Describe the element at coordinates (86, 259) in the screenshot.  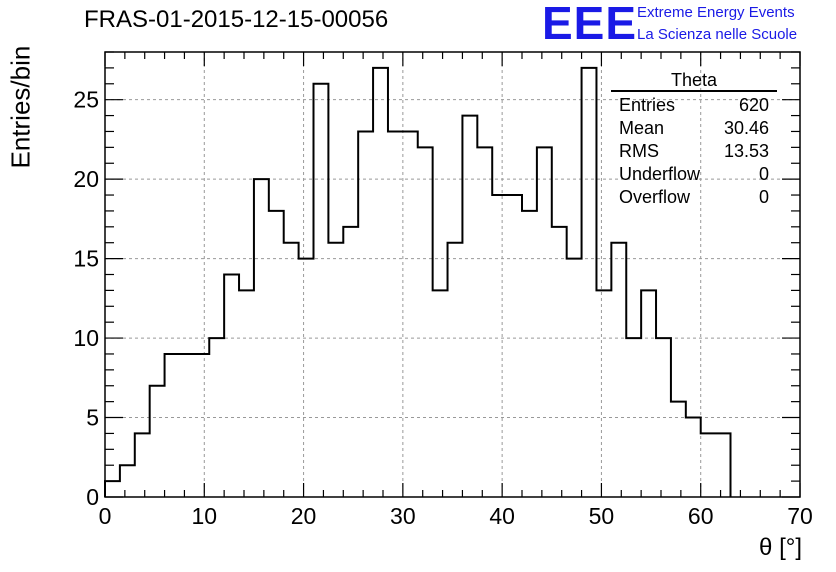
I see `y-tick-label: 15` at that location.